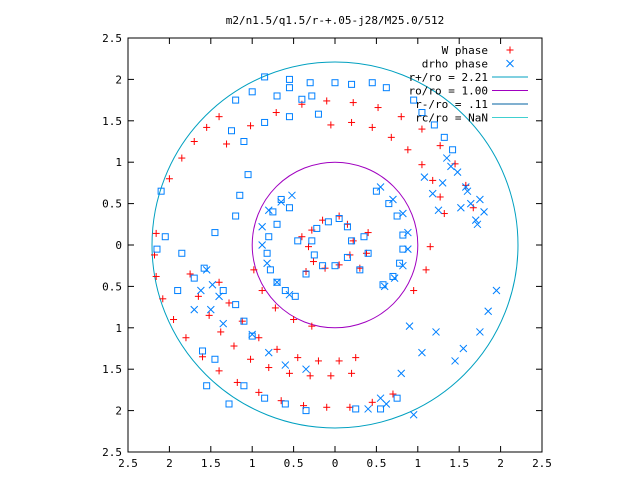 The image size is (640, 480). What do you see at coordinates (451, 118) in the screenshot?
I see `legend-label: rc/ro = NaN` at bounding box center [451, 118].